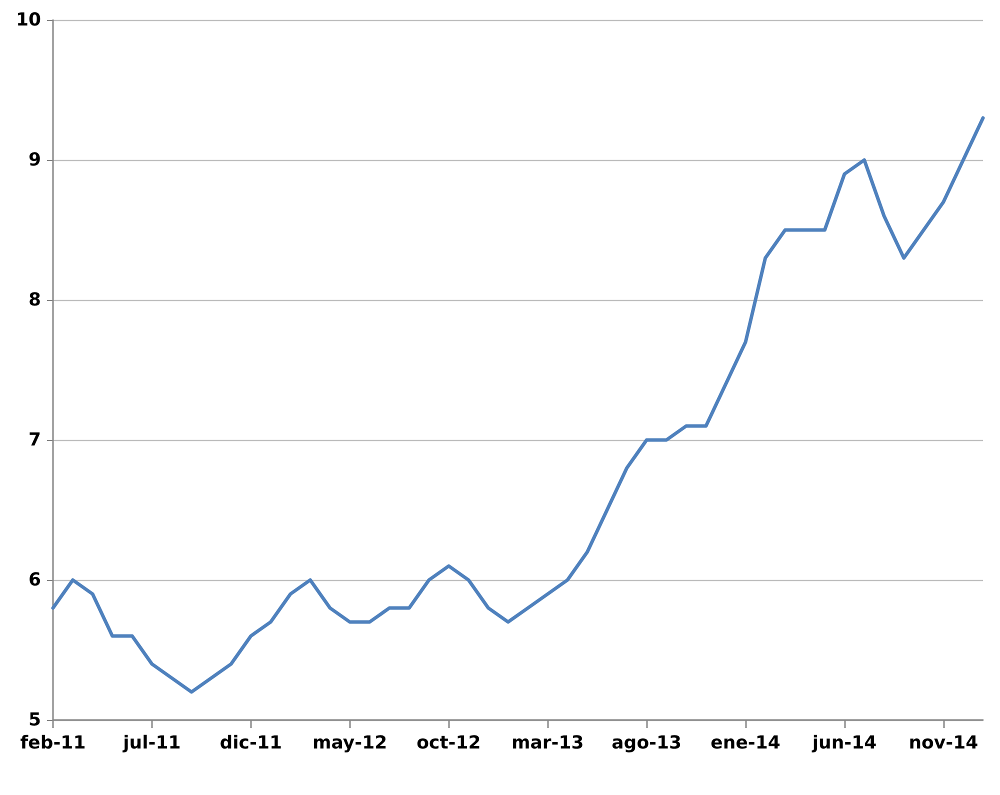  What do you see at coordinates (943, 743) in the screenshot?
I see `x-tick-label: nov-14` at bounding box center [943, 743].